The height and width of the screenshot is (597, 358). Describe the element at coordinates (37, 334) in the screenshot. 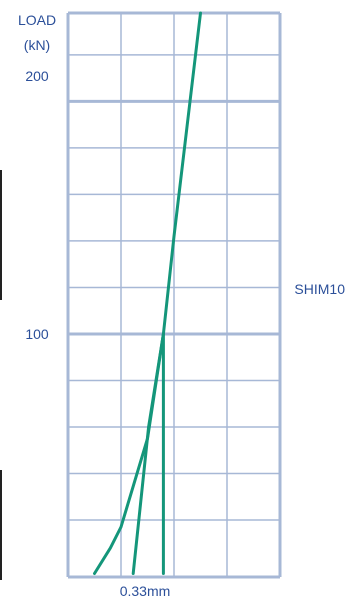

I see `y-tick-label: 100` at that location.